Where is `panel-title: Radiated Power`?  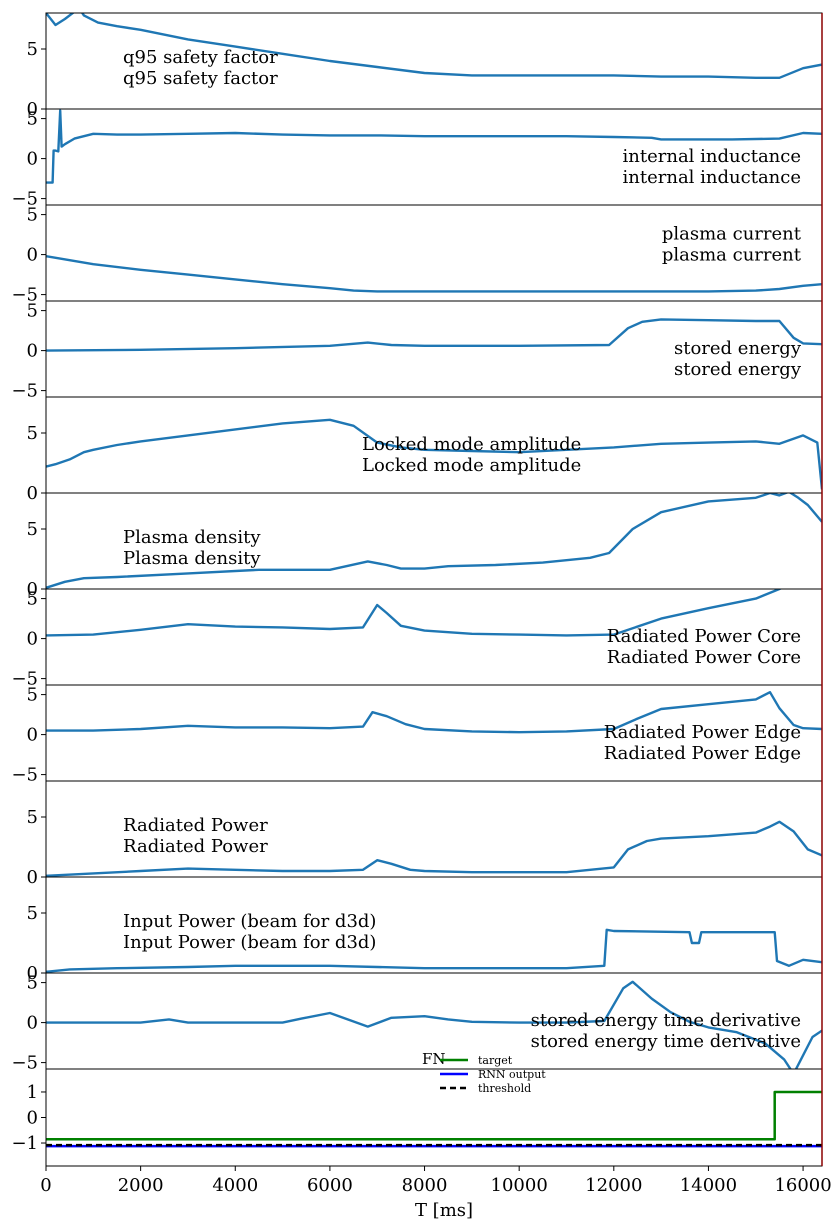 panel-title: Radiated Power is located at coordinates (195, 825).